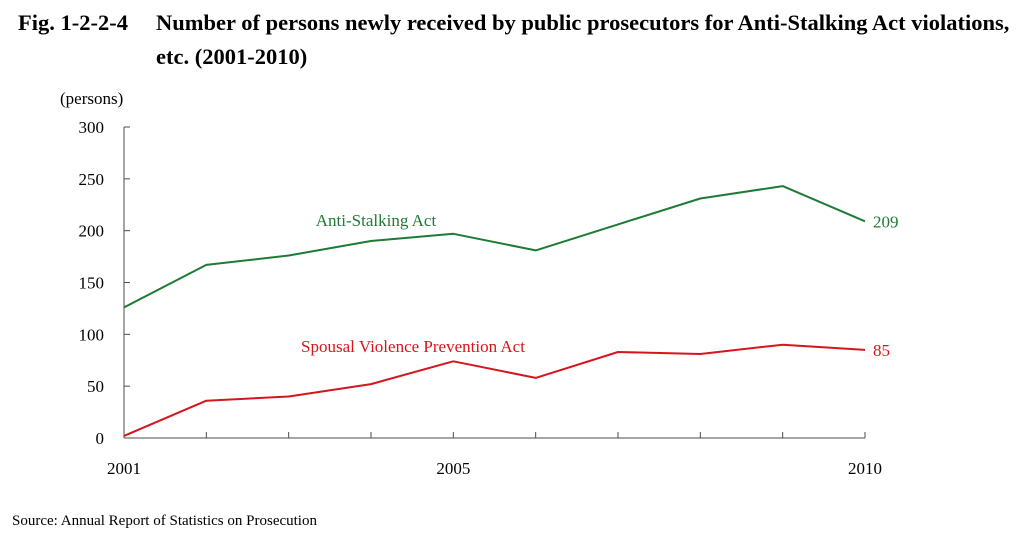 This screenshot has height=537, width=1030. What do you see at coordinates (100, 438) in the screenshot?
I see `y-tick-label: 0` at bounding box center [100, 438].